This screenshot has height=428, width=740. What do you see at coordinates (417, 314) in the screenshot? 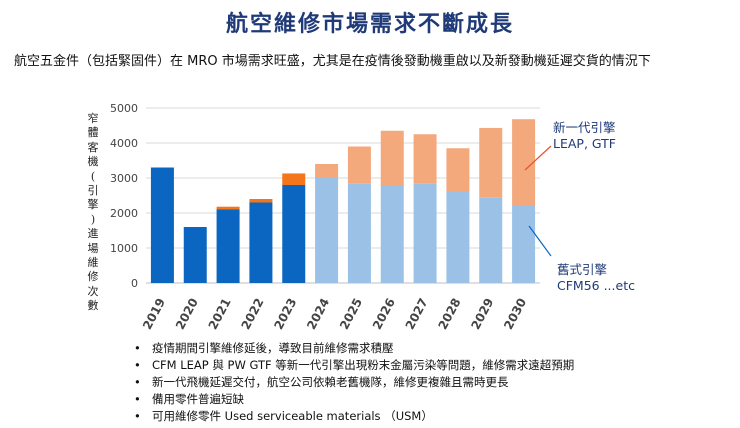
I see `x-tick-label: 2027` at bounding box center [417, 314].